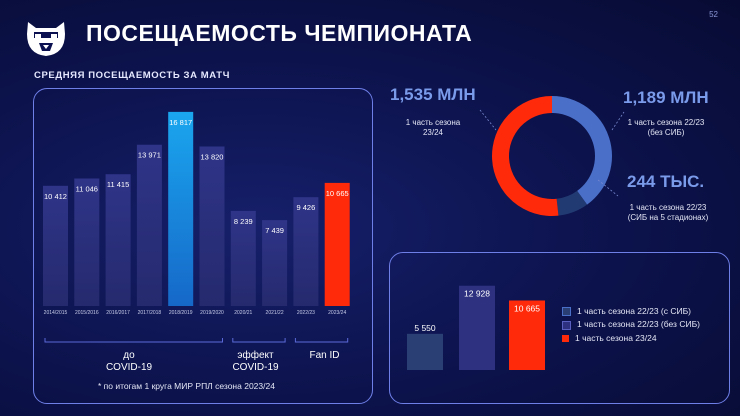 Image resolution: width=740 pixels, height=416 pixels. What do you see at coordinates (181, 208) in the screenshot?
I see `bar-2018/2019` at bounding box center [181, 208].